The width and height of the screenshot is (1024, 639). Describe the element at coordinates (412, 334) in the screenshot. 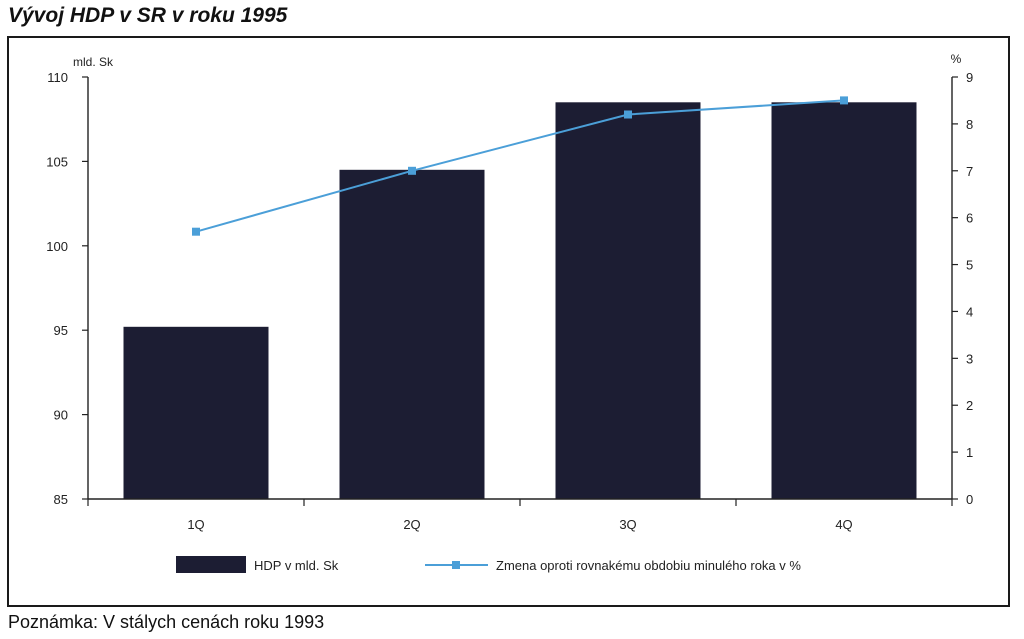

I see `bar-2Q` at that location.